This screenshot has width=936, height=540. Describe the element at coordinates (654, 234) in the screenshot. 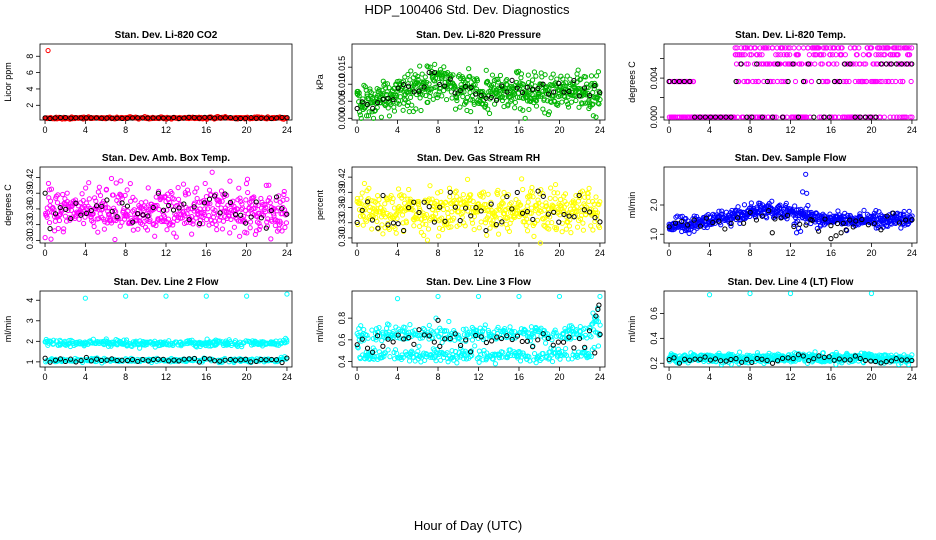

I see `y-tick-label: 1.0` at that location.